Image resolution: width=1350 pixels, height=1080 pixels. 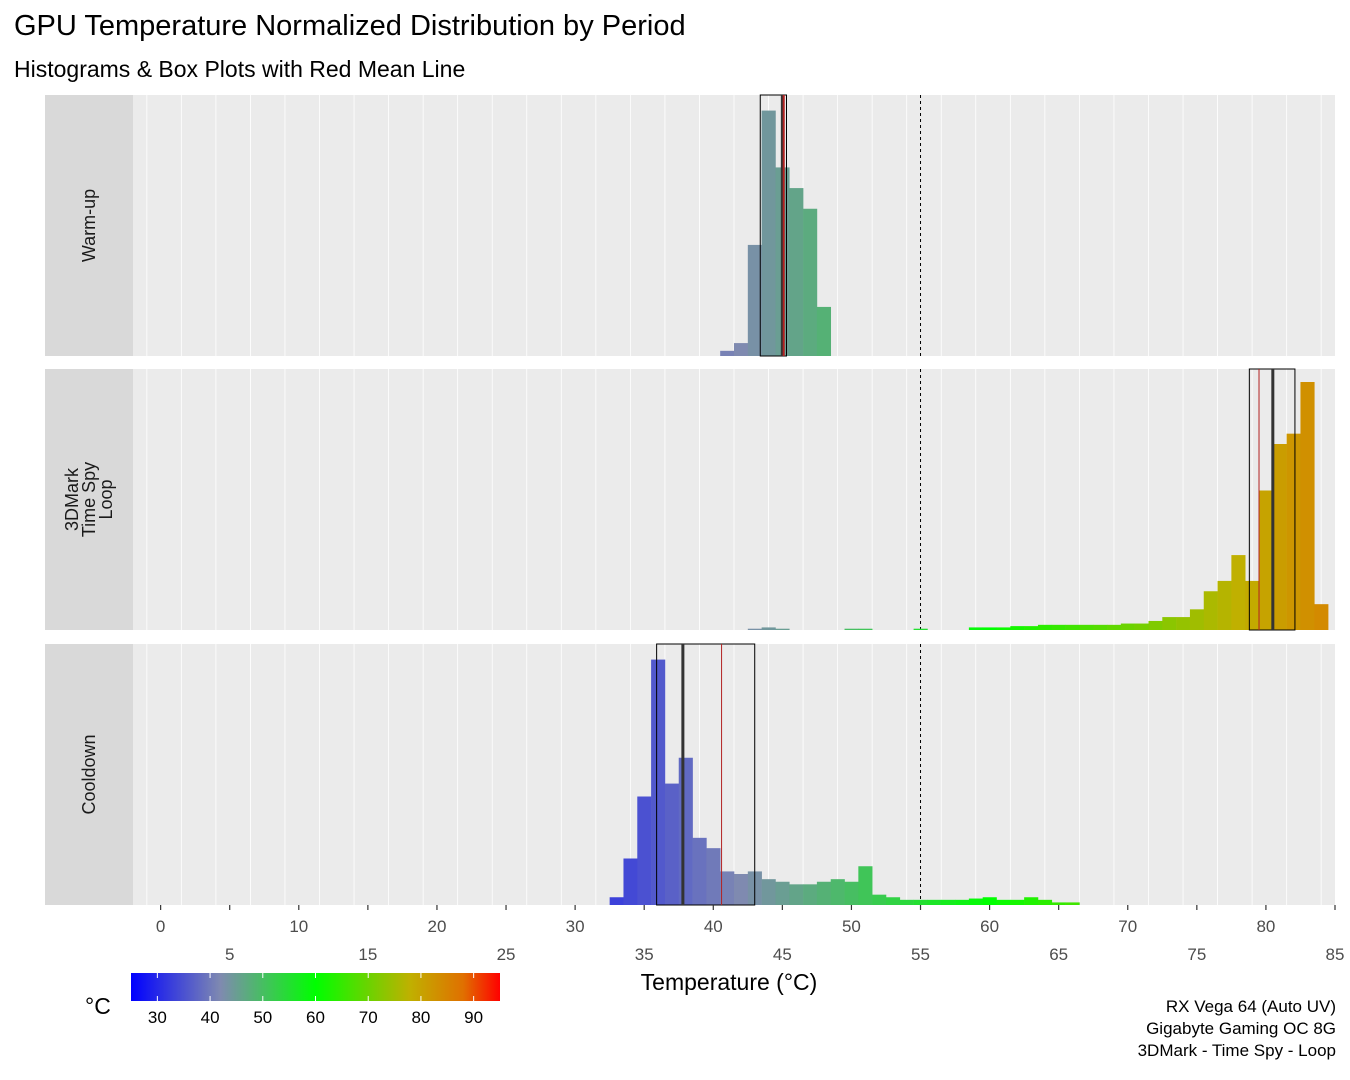 I want to click on x-tick-label: 80, so click(x=1265, y=926).